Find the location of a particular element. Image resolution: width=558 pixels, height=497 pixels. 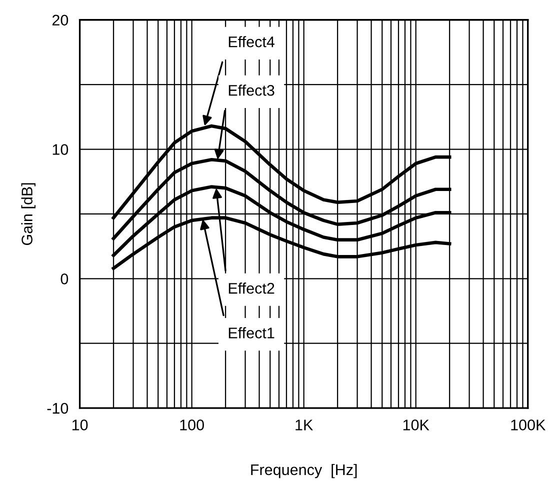

y-tick-label: 0 is located at coordinates (64, 279).